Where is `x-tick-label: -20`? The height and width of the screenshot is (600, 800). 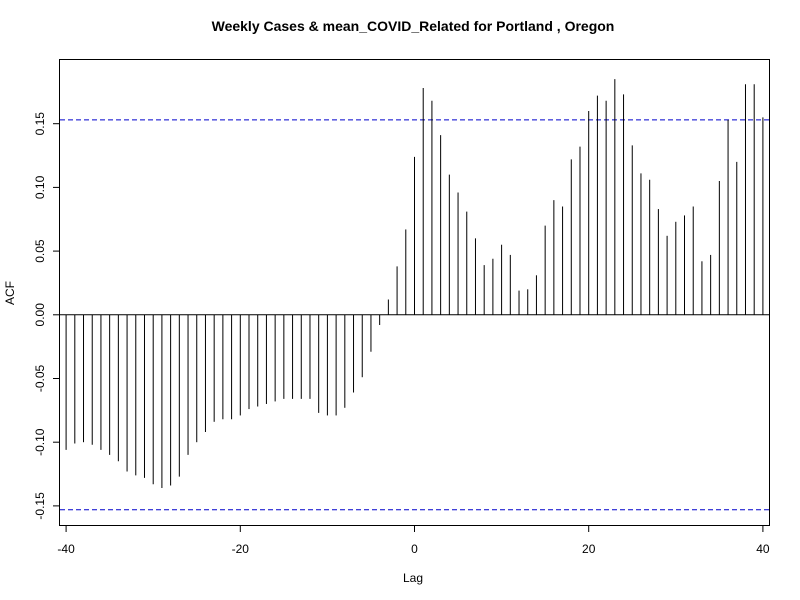
x-tick-label: -20 is located at coordinates (241, 549).